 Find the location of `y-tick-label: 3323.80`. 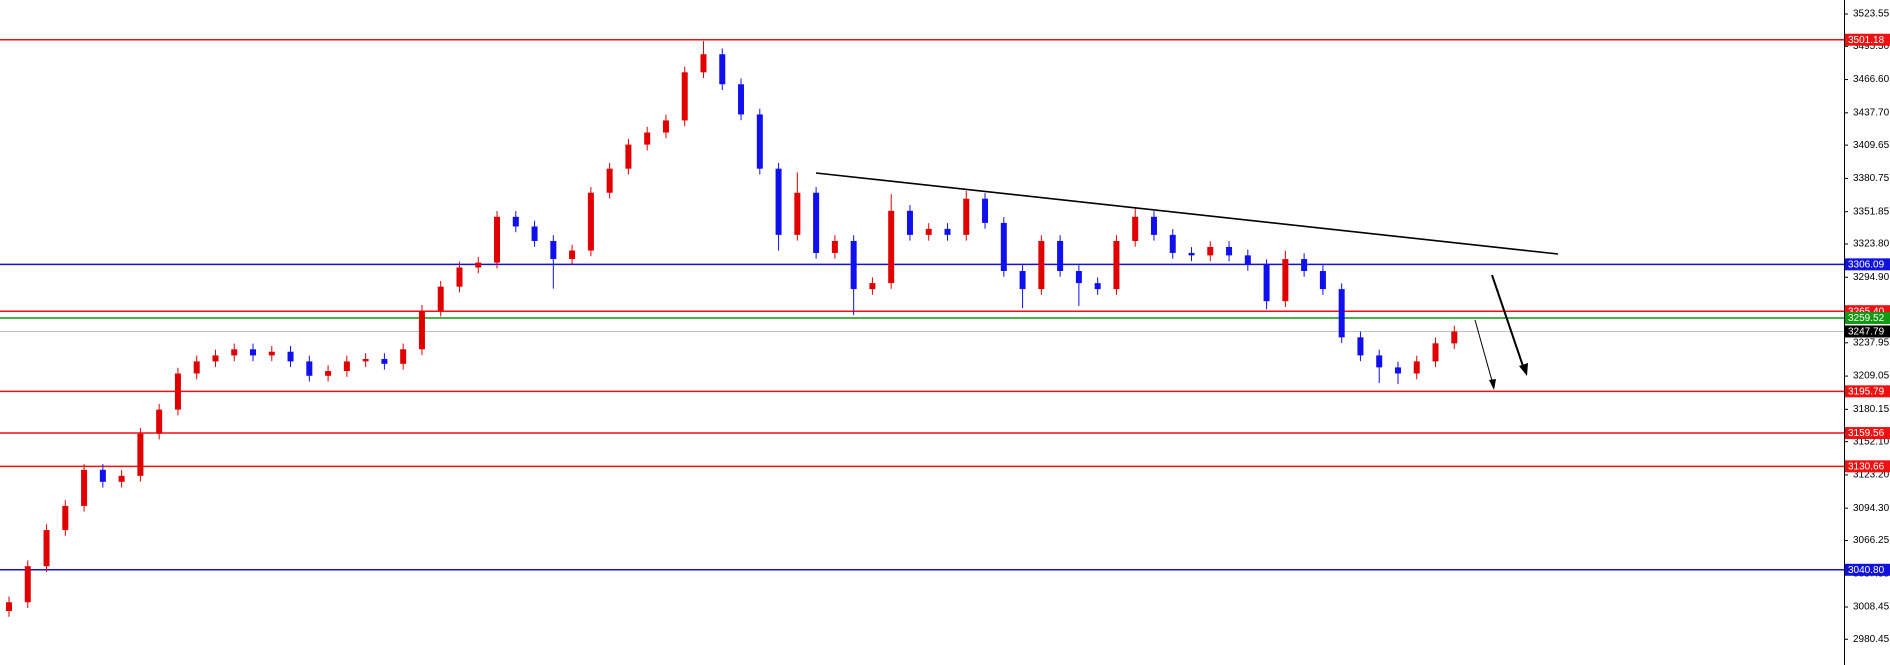

y-tick-label: 3323.80 is located at coordinates (1871, 244).